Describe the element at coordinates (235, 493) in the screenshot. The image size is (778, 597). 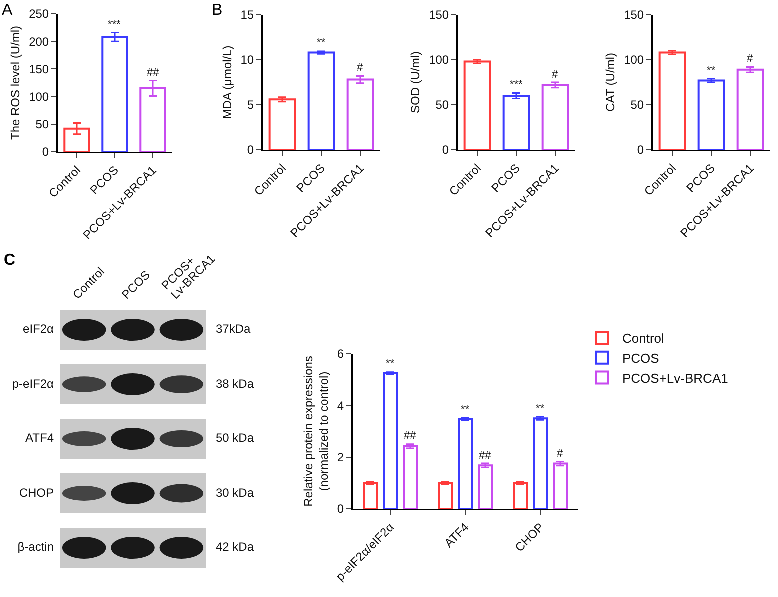
I see `category-label: 30 kDa` at that location.